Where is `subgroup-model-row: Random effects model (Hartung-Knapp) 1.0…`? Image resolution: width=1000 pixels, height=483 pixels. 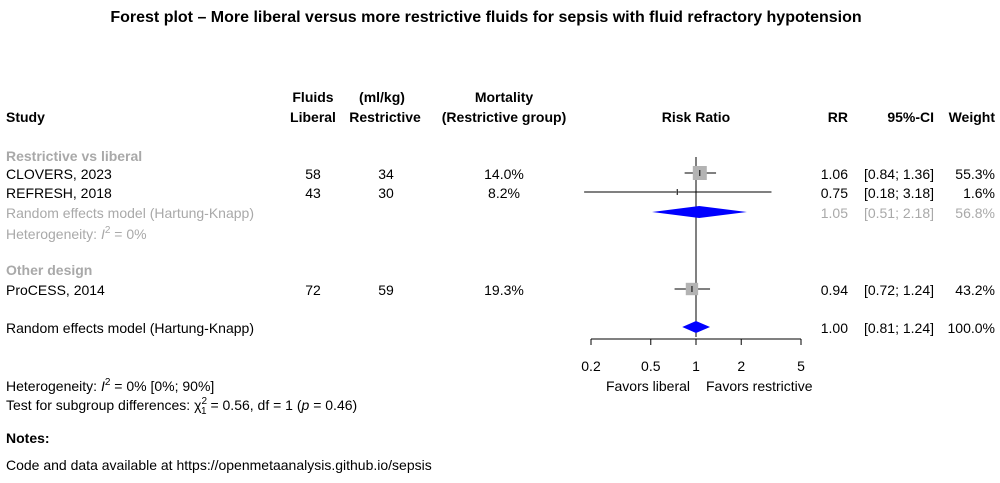
subgroup-model-row: Random effects model (Hartung-Knapp) 1.0… is located at coordinates (500, 213).